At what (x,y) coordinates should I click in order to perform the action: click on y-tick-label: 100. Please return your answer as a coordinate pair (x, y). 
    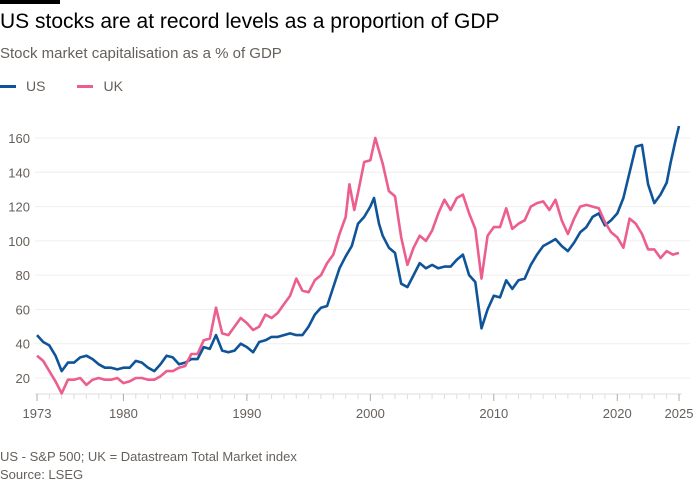
    Looking at the image, I should click on (19, 241).